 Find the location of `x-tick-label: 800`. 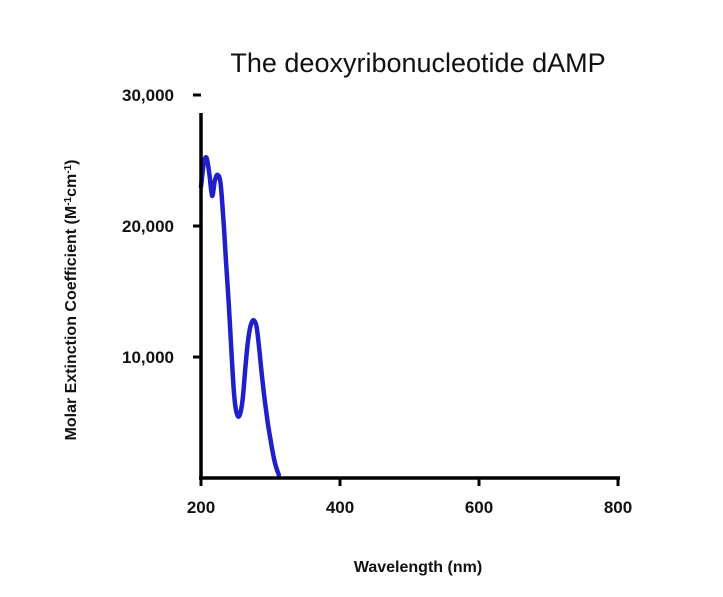

x-tick-label: 800 is located at coordinates (618, 507).